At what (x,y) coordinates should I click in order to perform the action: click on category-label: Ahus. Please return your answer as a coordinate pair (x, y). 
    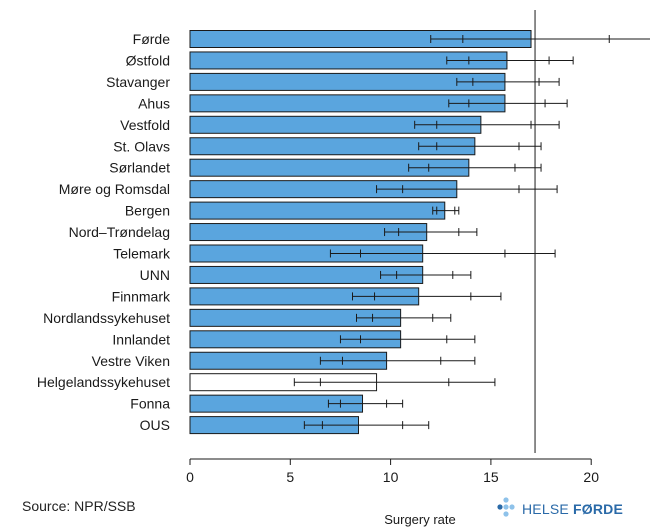
    Looking at the image, I should click on (154, 103).